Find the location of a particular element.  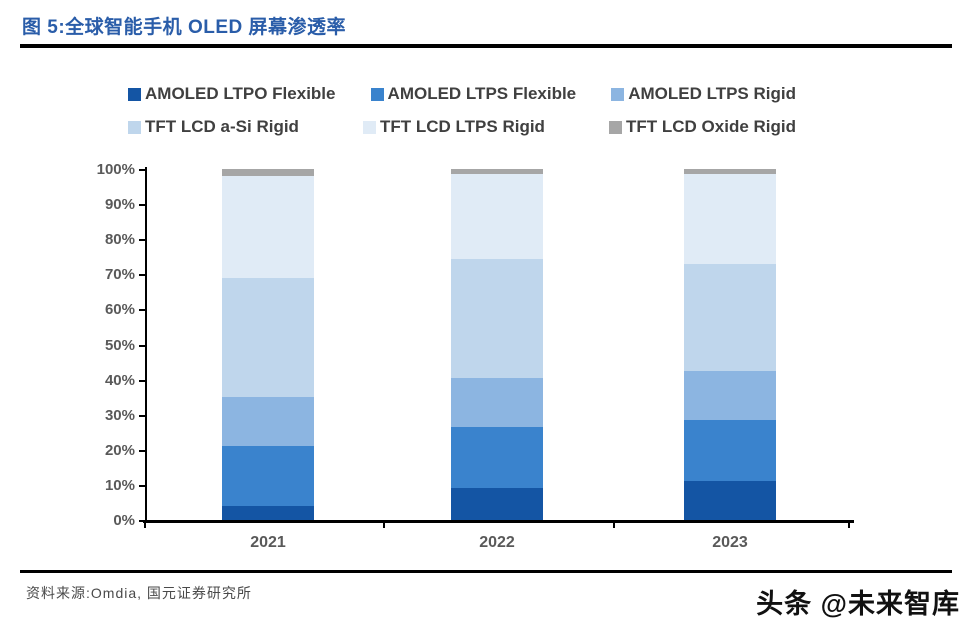

x-category-label: 2022 is located at coordinates (497, 542).